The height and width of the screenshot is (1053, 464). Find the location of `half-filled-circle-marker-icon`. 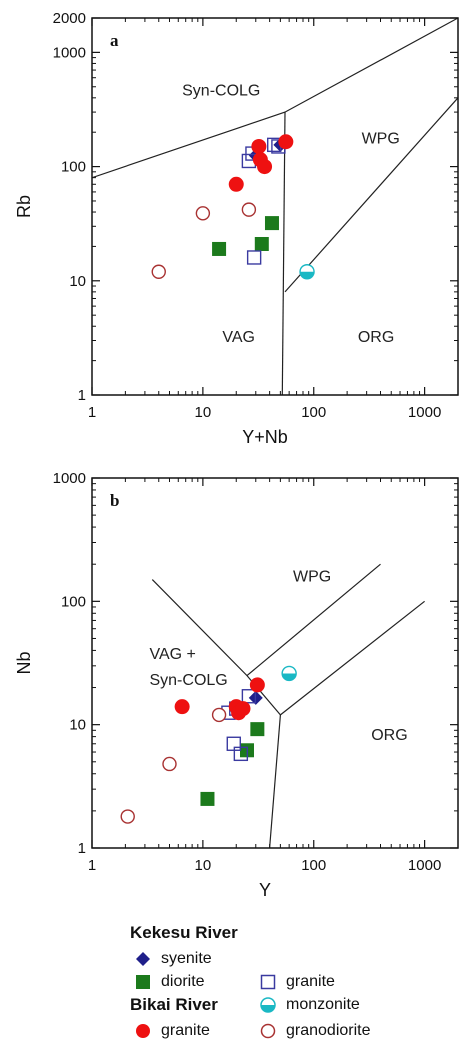

half-filled-circle-marker-icon is located at coordinates (268, 1005).